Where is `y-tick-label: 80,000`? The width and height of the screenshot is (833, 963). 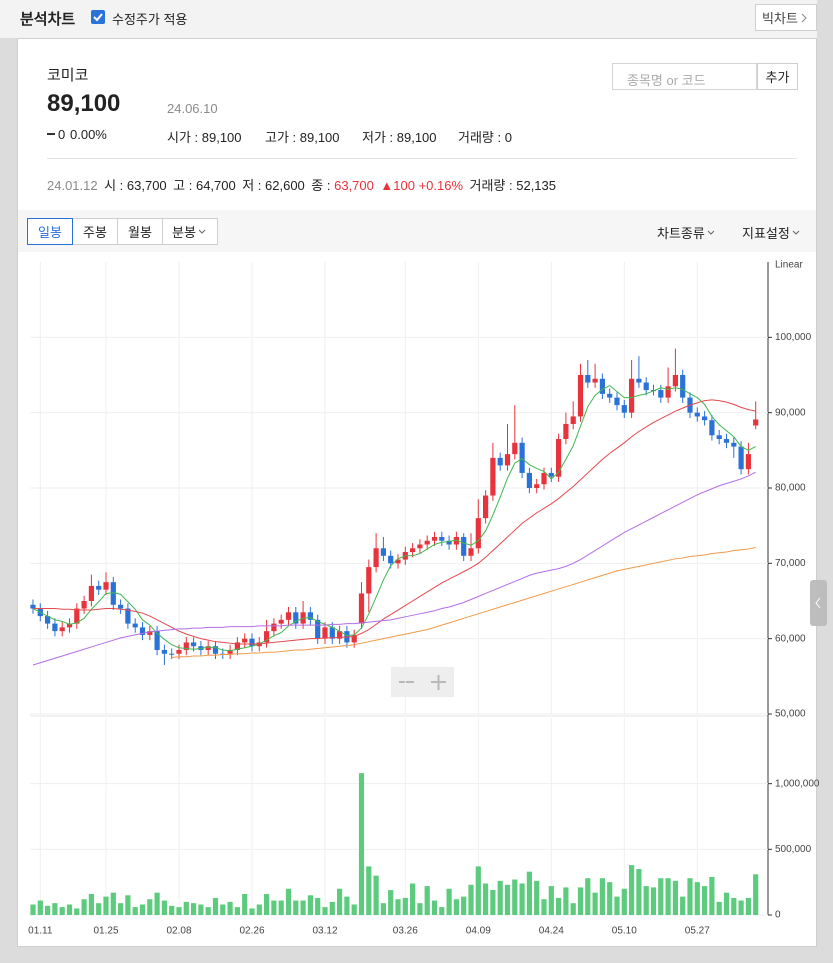 y-tick-label: 80,000 is located at coordinates (790, 488).